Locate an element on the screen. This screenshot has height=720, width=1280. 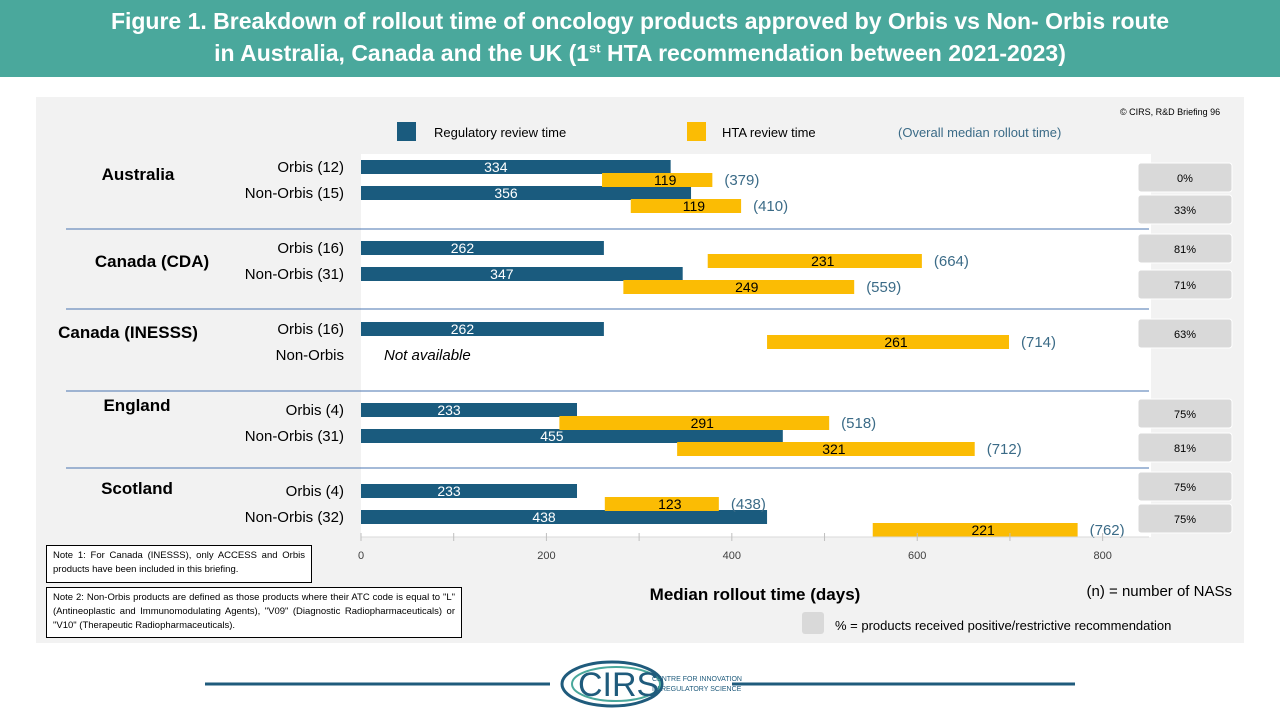
pct-value: 0% is located at coordinates (1185, 179).